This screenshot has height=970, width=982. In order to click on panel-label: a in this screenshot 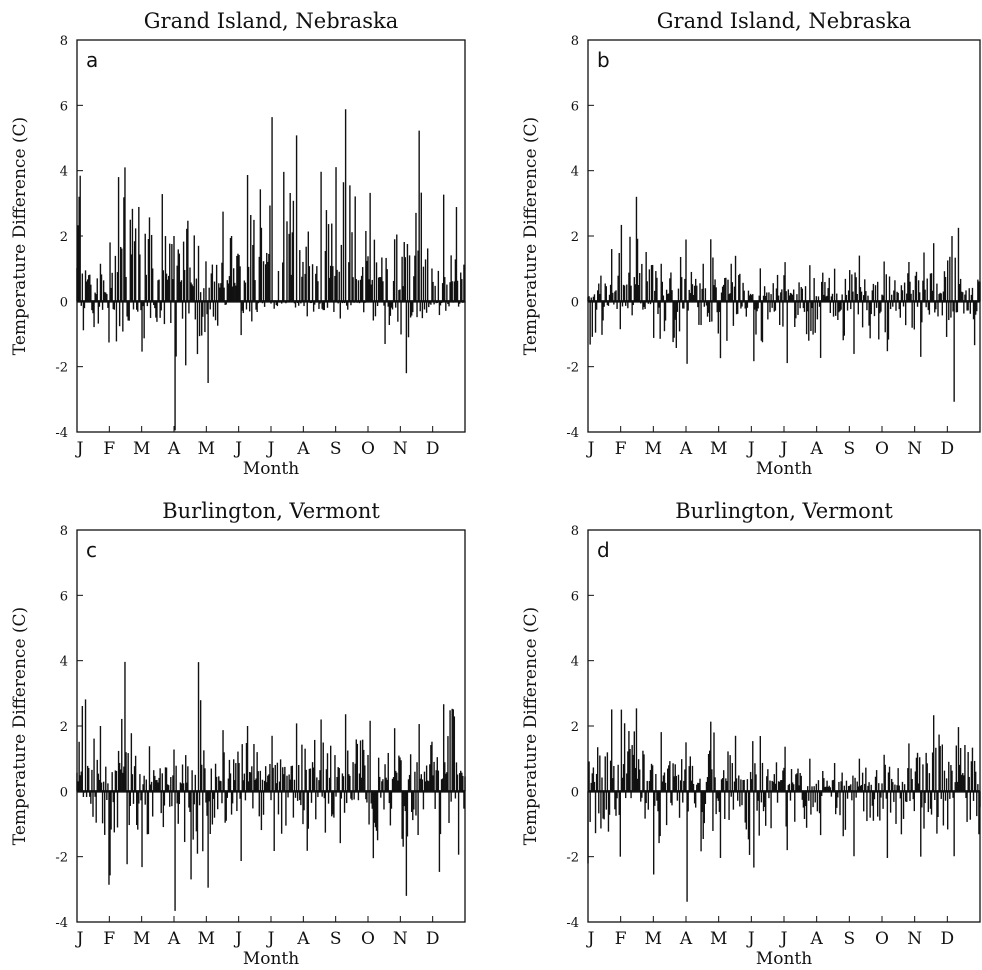, I will do `click(92, 60)`.